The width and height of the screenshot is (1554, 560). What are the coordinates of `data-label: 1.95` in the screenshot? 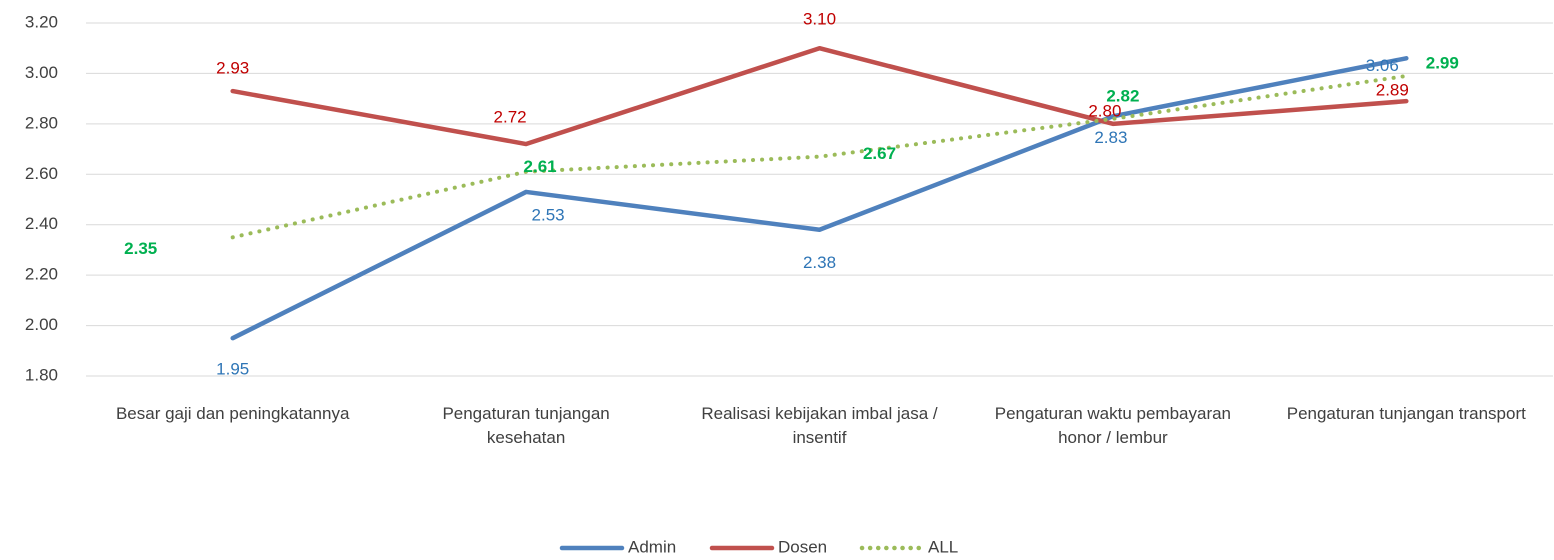 It's located at (232, 369).